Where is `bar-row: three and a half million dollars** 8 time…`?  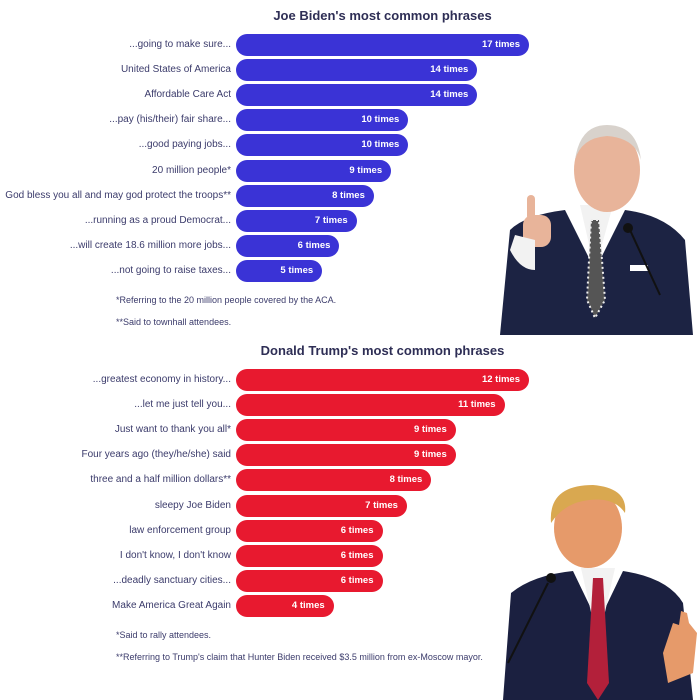 bar-row: three and a half million dollars** 8 time… is located at coordinates (270, 480).